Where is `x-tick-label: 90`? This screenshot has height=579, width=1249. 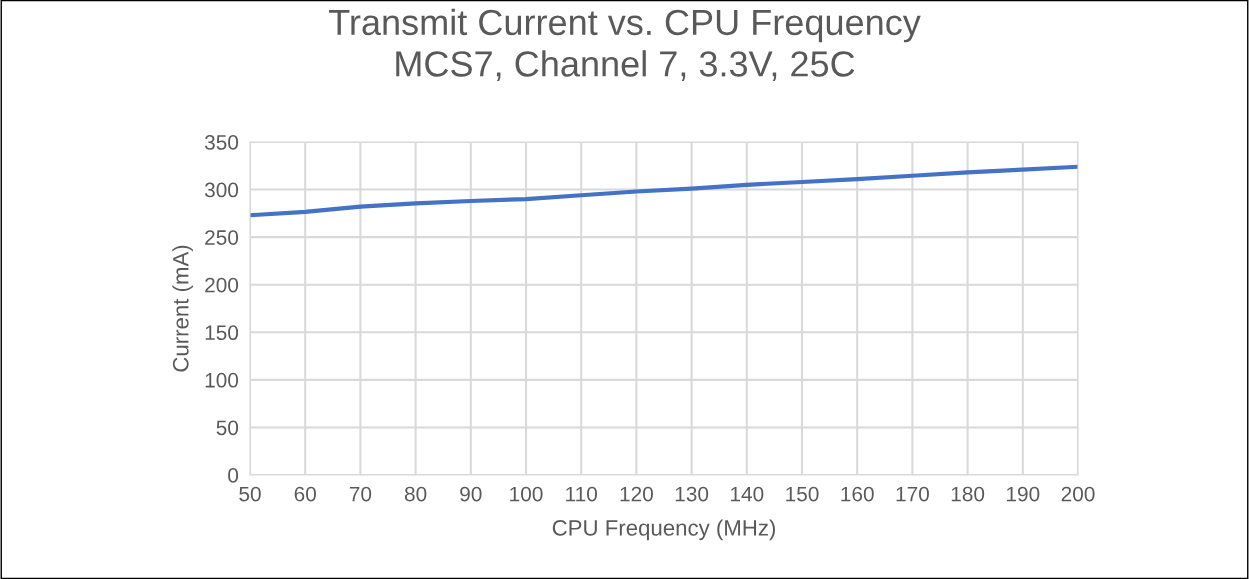 x-tick-label: 90 is located at coordinates (471, 494).